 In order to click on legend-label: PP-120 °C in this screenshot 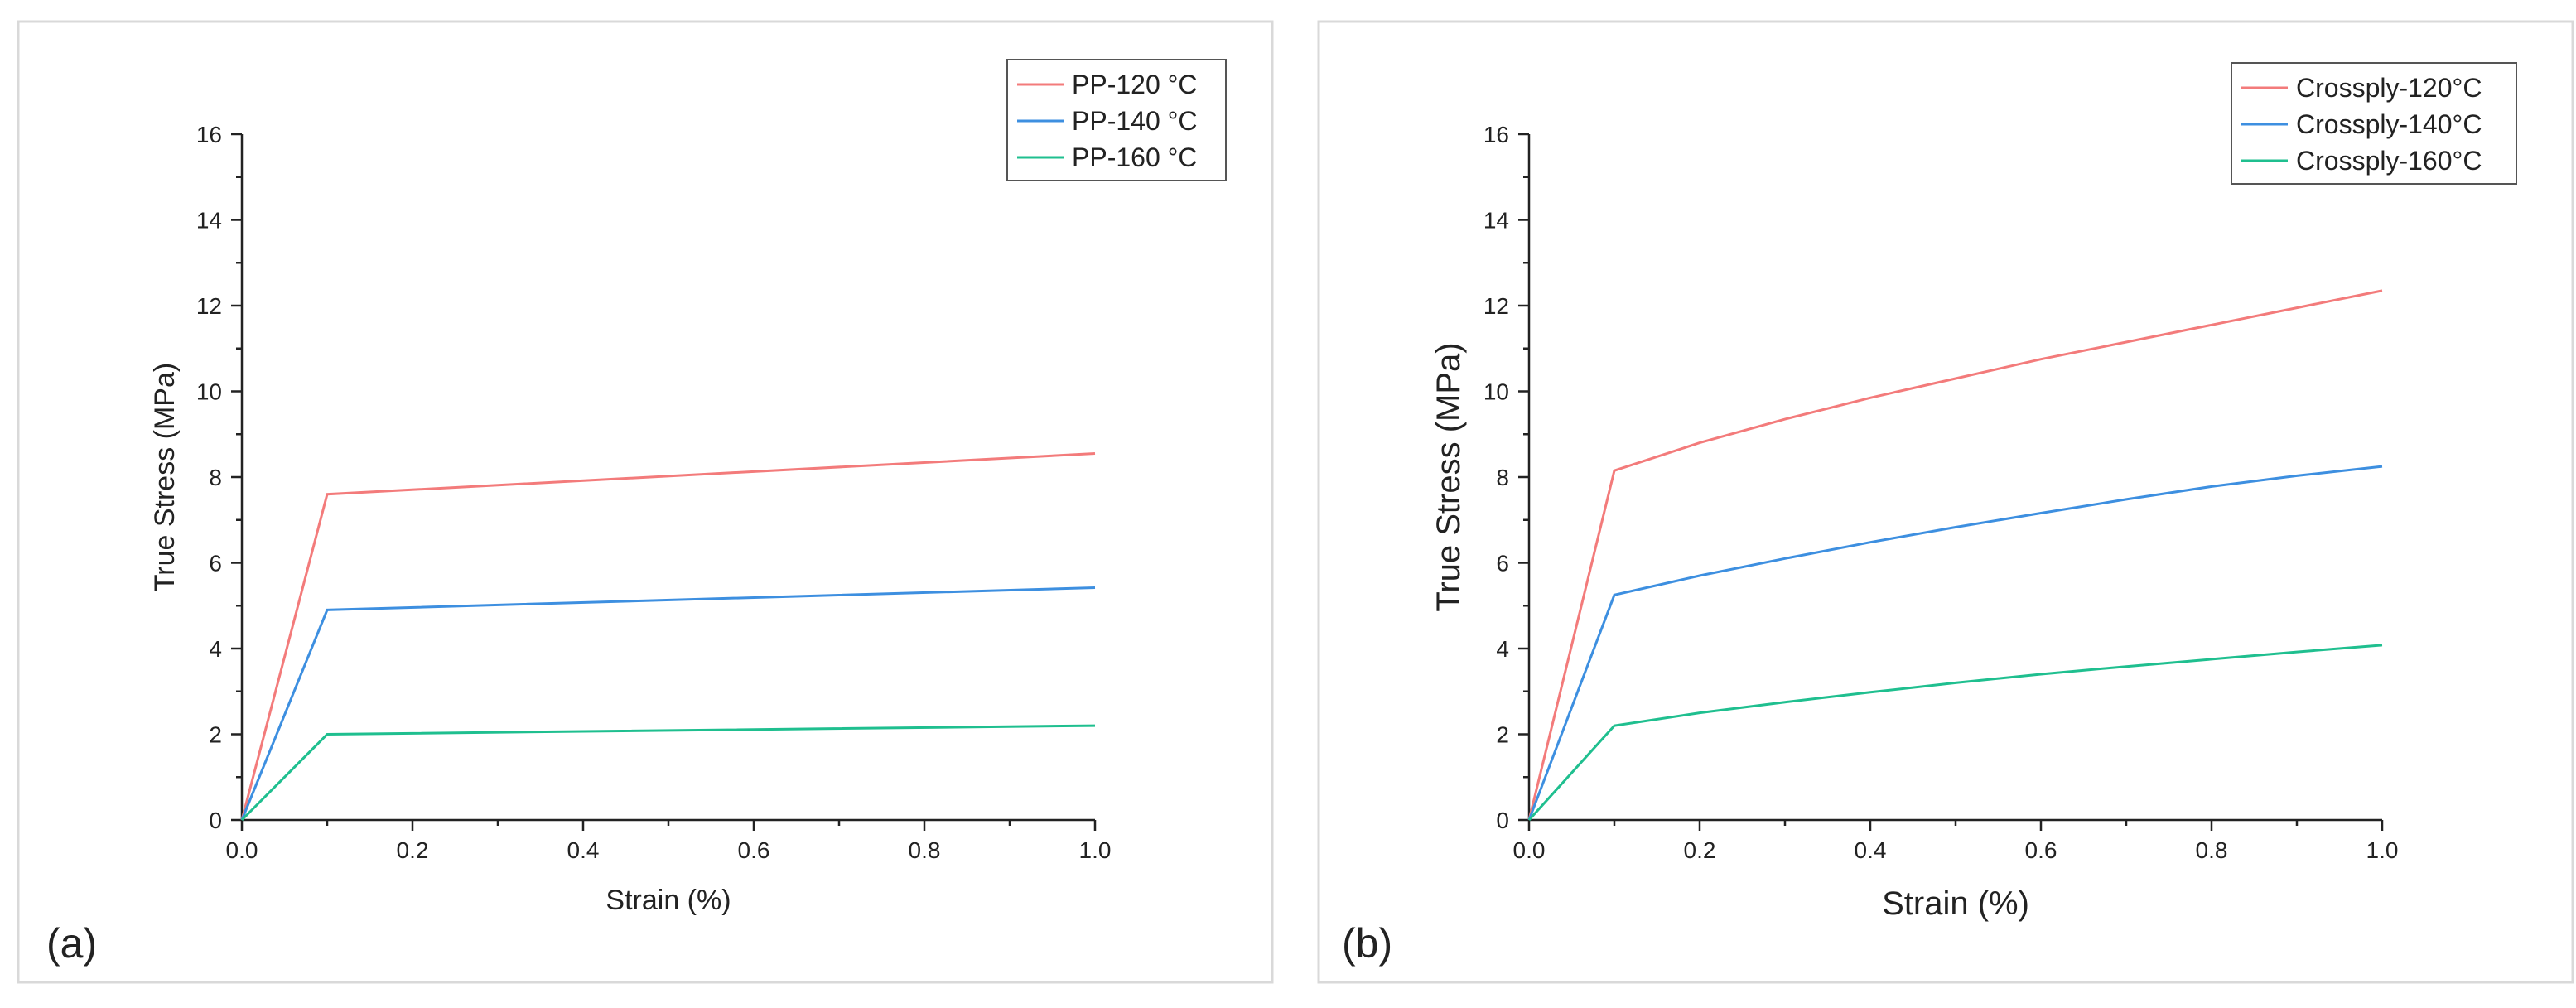, I will do `click(1135, 84)`.